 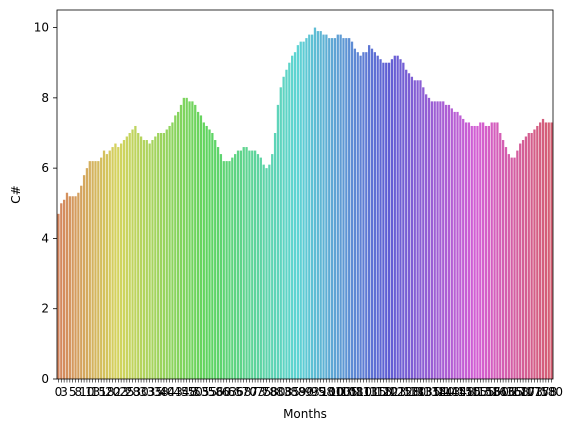 I want to click on x-tick-label: 120, so click(x=386, y=392).